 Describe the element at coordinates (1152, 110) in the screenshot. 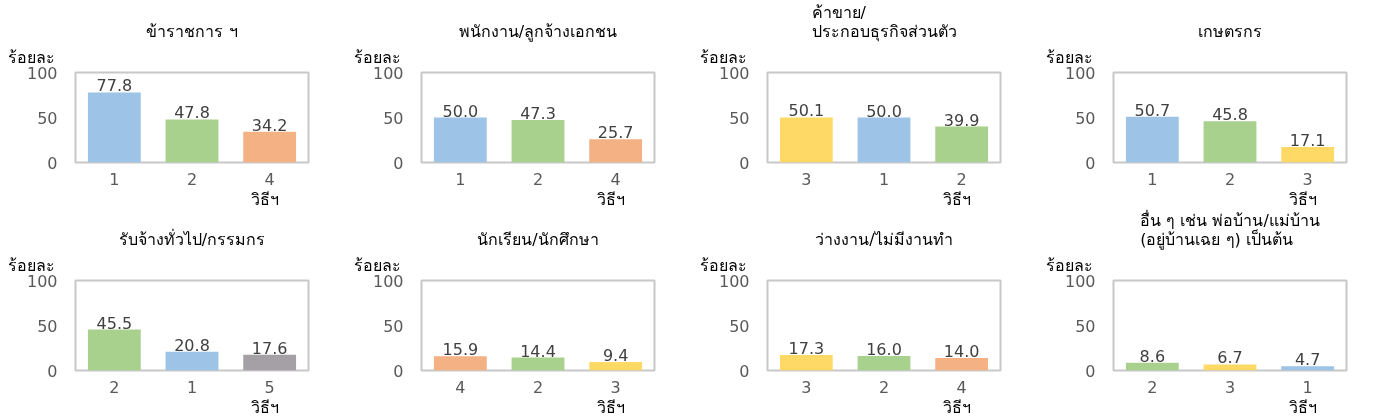

I see `data-label: 50.7` at that location.